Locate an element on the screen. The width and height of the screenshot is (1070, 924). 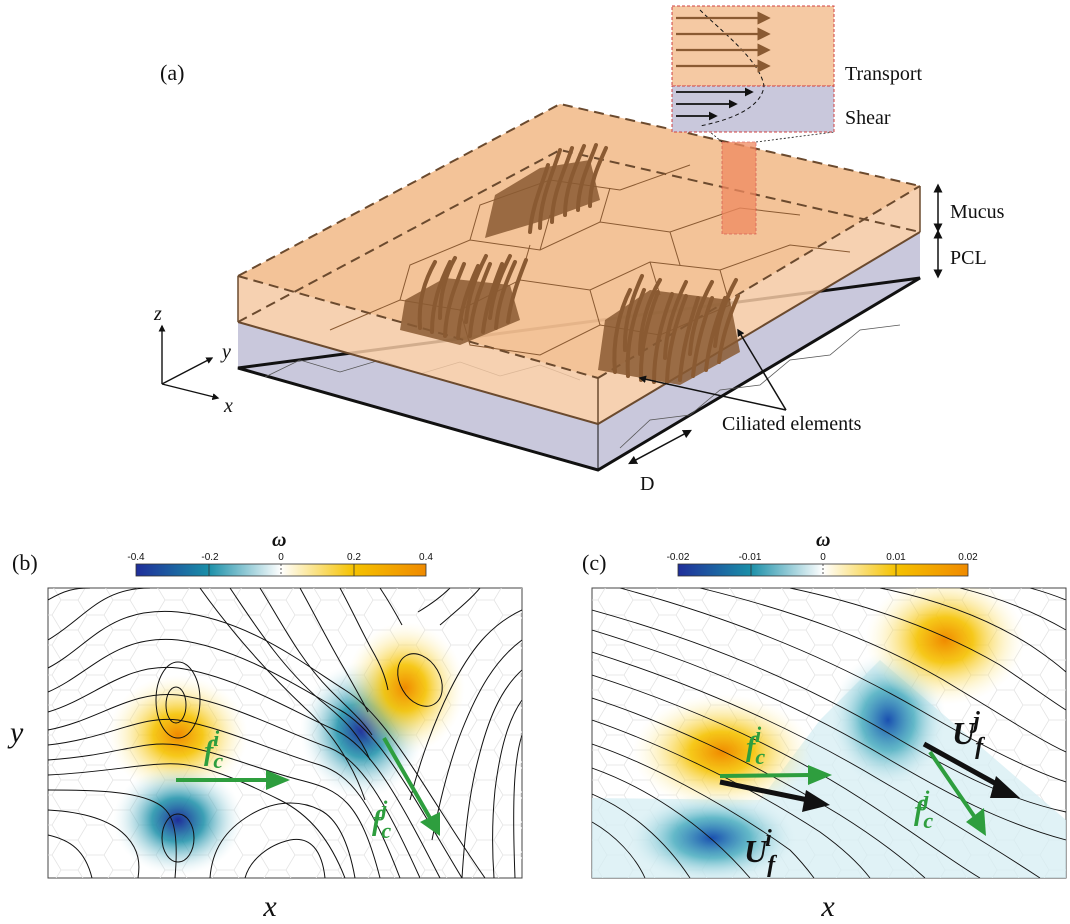
colorbar-c: ω -0.02 -0.01 0 0.01 0.02 is located at coordinates (823, 553).